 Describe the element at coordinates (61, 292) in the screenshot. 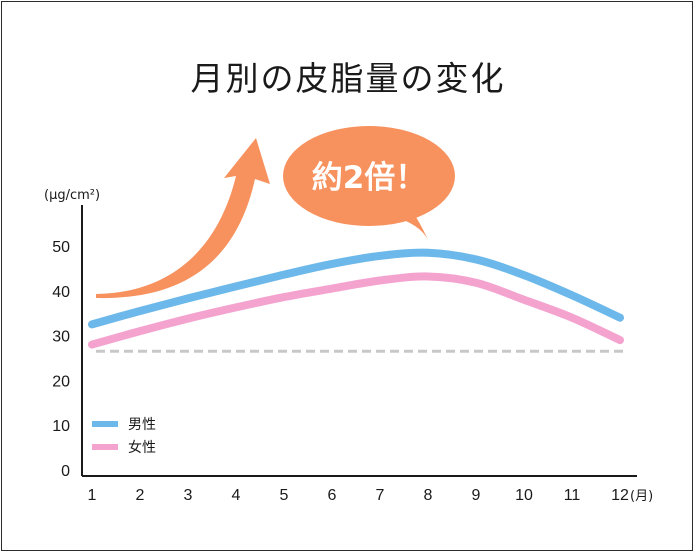

I see `y-tick-label: 40` at that location.